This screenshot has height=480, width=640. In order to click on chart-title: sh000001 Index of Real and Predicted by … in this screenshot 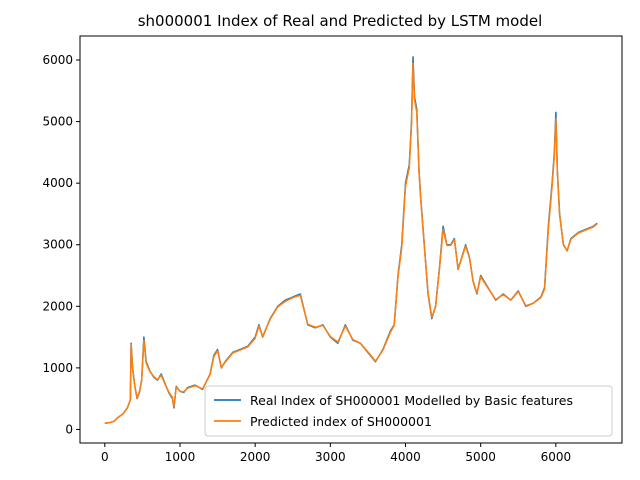, I will do `click(340, 21)`.